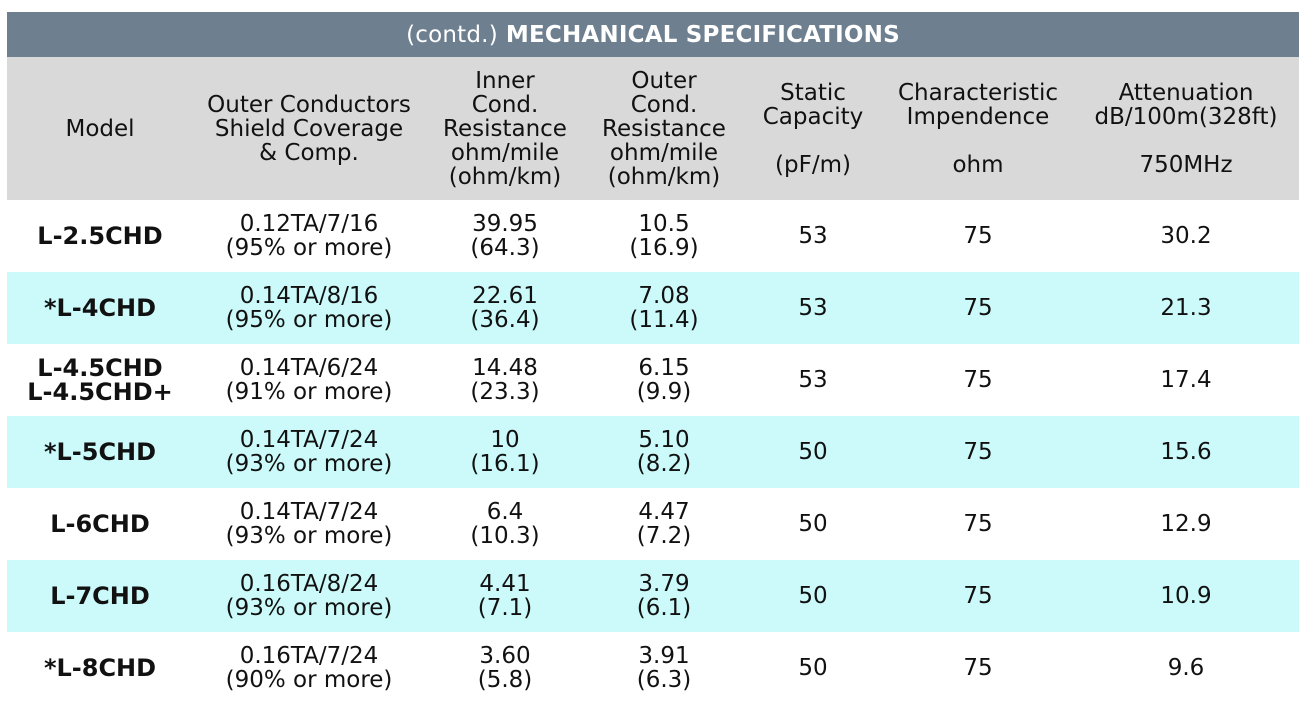  What do you see at coordinates (100, 236) in the screenshot?
I see `cell-model: L-2.5CHD` at bounding box center [100, 236].